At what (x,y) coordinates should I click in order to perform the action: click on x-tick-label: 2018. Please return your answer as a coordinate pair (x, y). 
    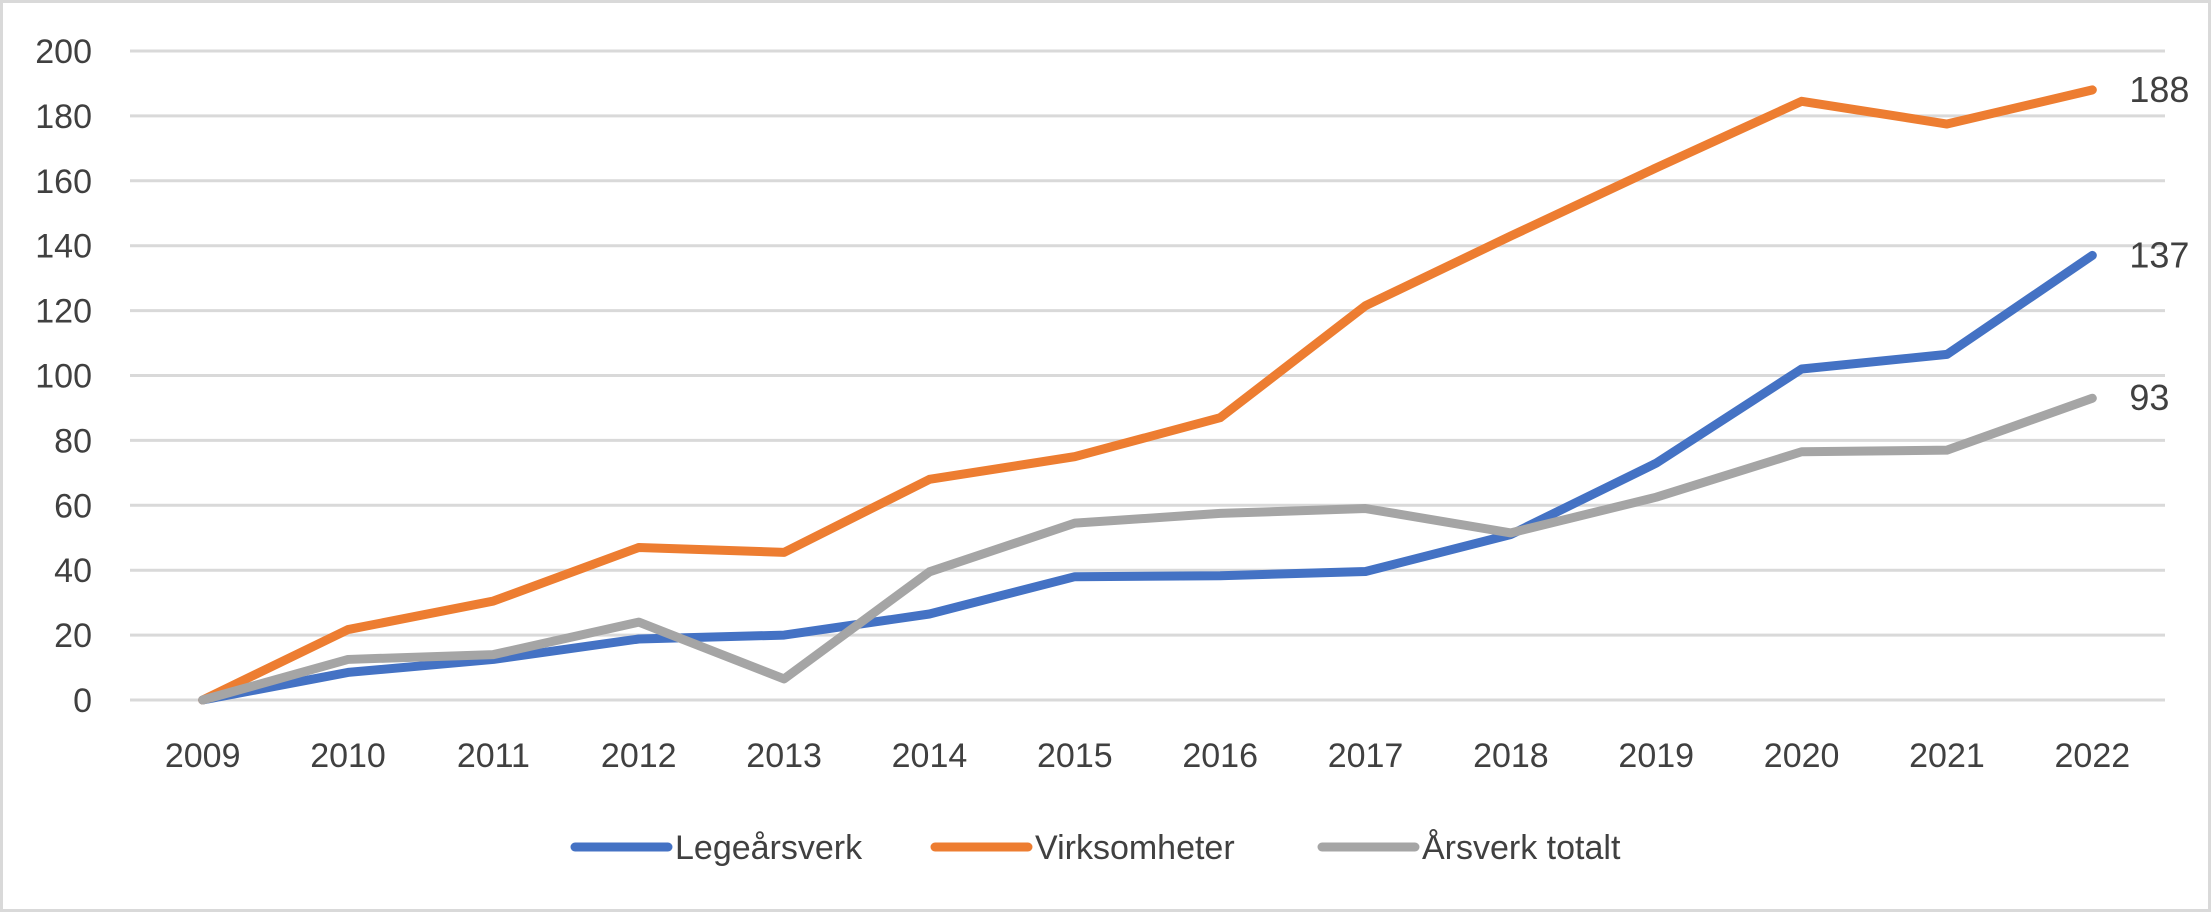
    Looking at the image, I should click on (1511, 756).